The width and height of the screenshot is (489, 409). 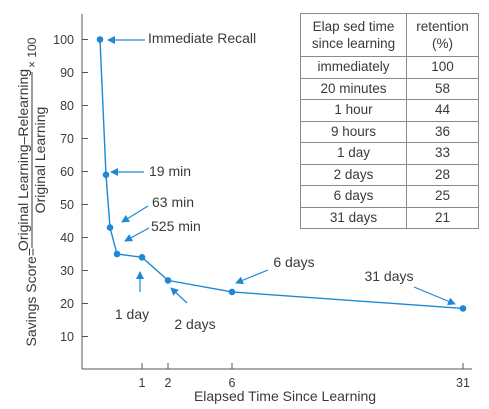 What do you see at coordinates (353, 131) in the screenshot?
I see `table-cell-time: 9 hours` at bounding box center [353, 131].